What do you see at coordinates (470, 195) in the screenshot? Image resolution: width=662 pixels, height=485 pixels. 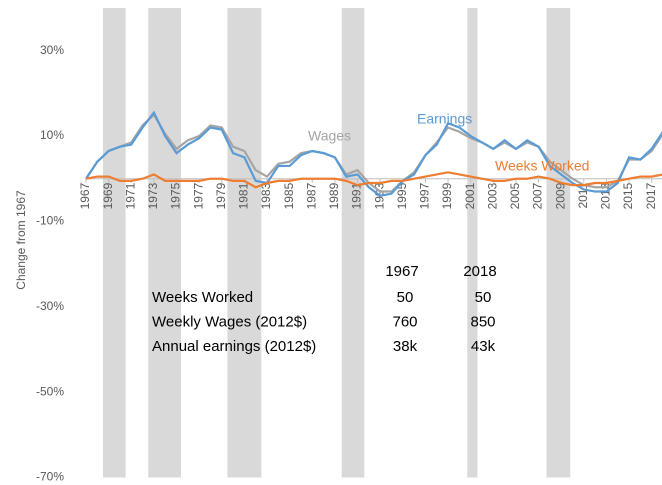 I see `x-tick-label: 2001` at bounding box center [470, 195].